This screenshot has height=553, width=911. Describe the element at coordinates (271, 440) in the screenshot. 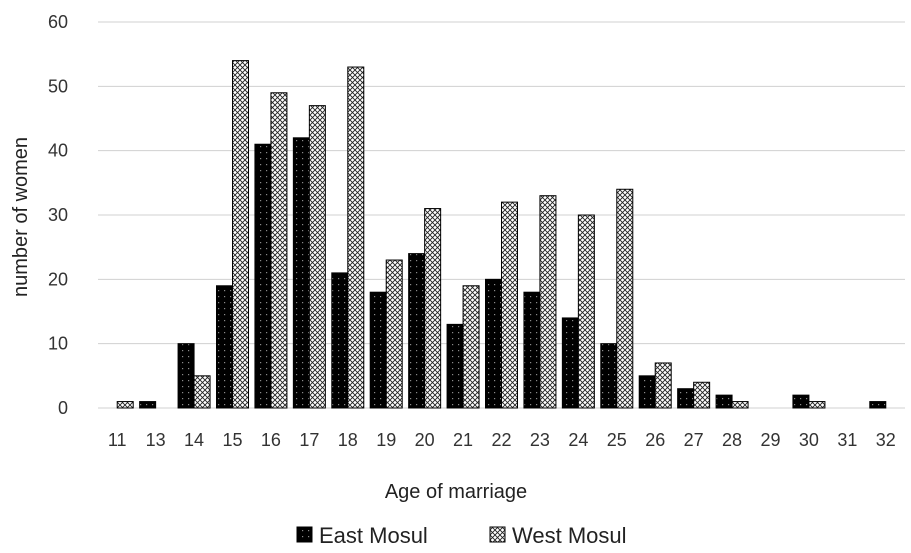

I see `x-tick-label: 16` at that location.